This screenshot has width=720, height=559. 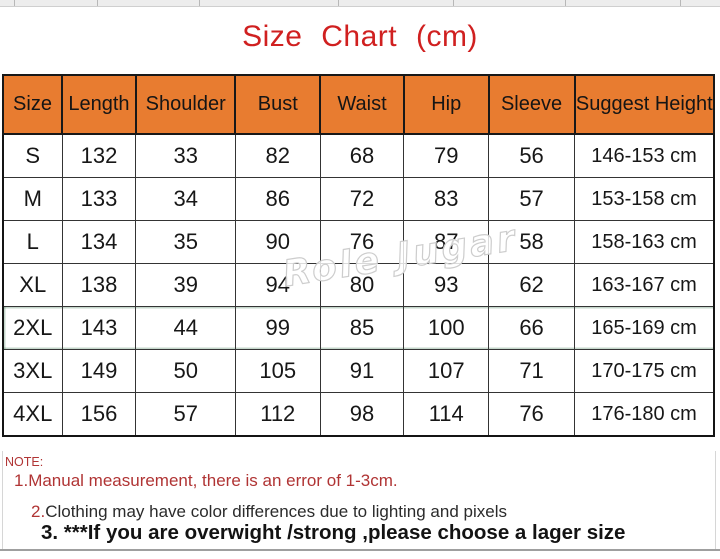 What do you see at coordinates (32, 242) in the screenshot?
I see `size-cell: L` at bounding box center [32, 242].